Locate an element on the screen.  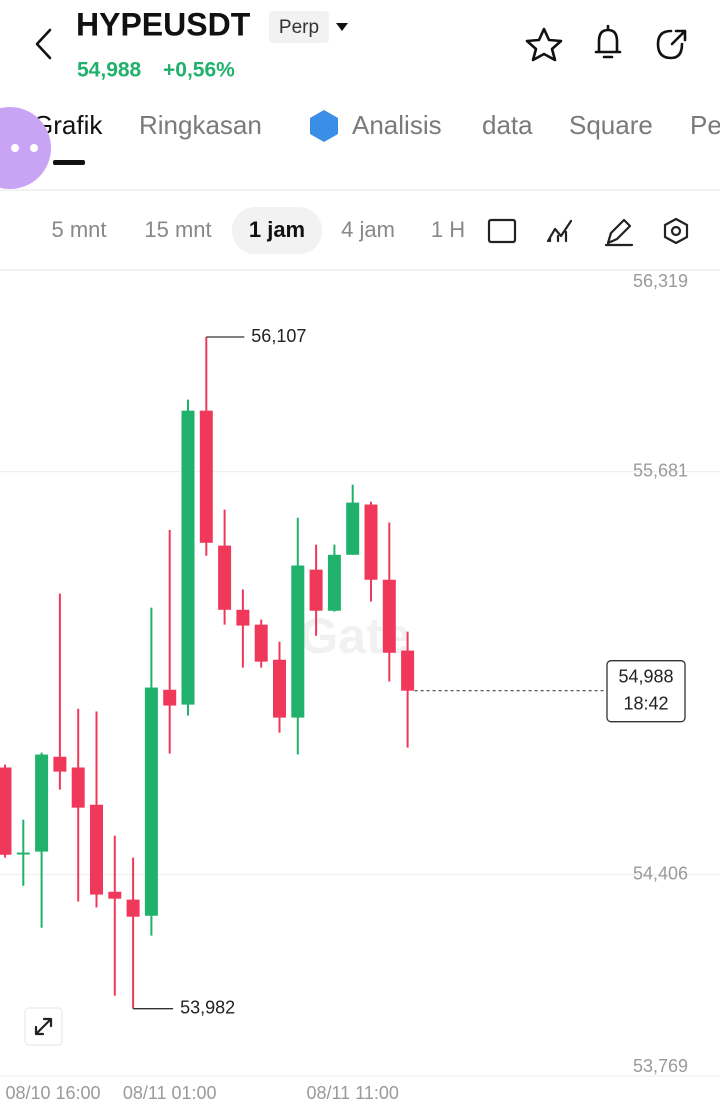
tab: Analisis is located at coordinates (397, 125).